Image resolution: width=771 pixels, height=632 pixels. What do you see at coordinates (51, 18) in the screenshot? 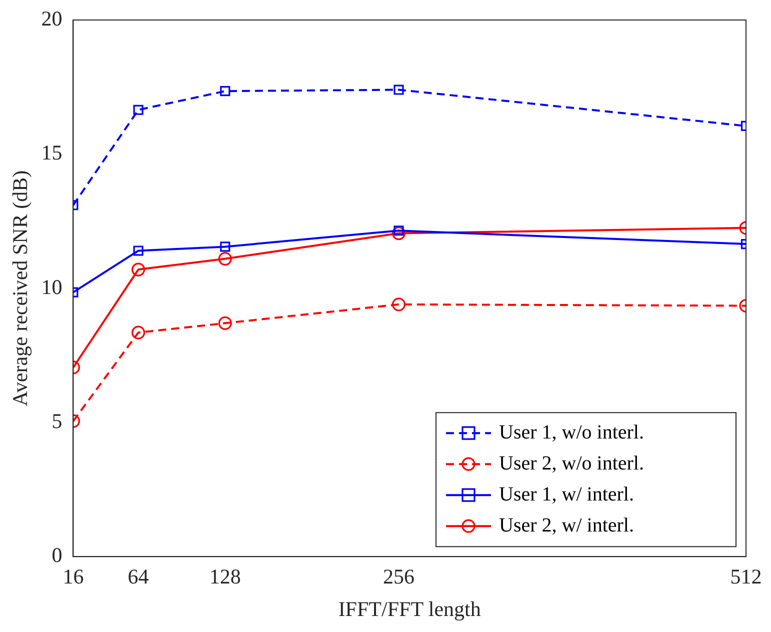
I see `y-tick-label: 20` at bounding box center [51, 18].